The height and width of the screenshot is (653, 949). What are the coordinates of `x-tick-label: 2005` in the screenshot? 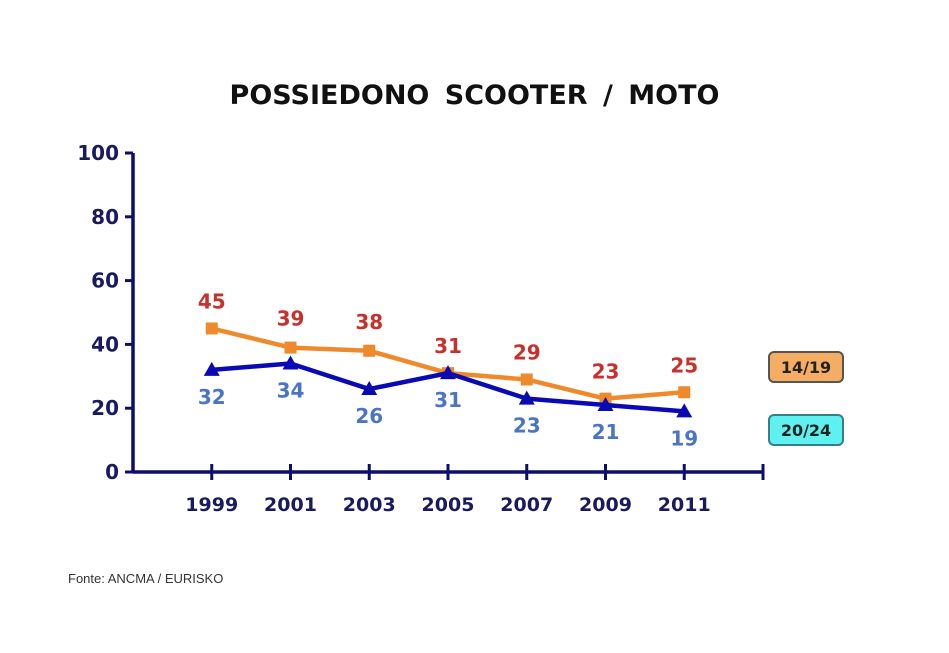 It's located at (448, 505).